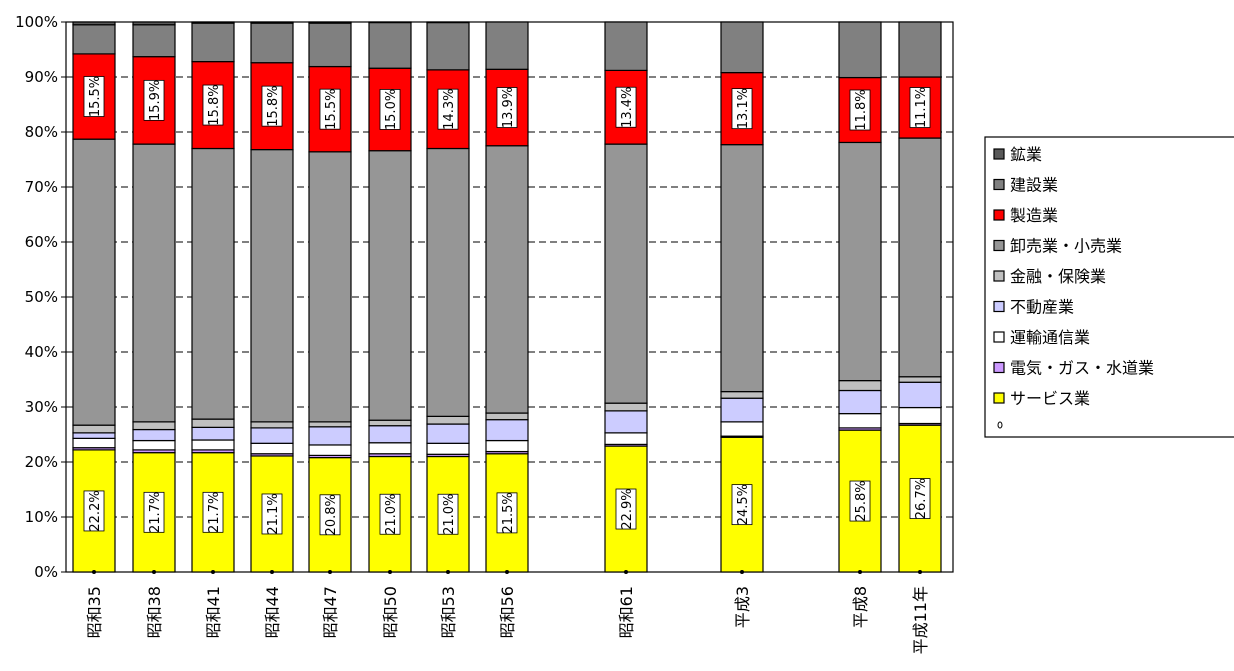 Image resolution: width=1234 pixels, height=671 pixels. Describe the element at coordinates (1000, 425) in the screenshot. I see `legend-marker` at that location.